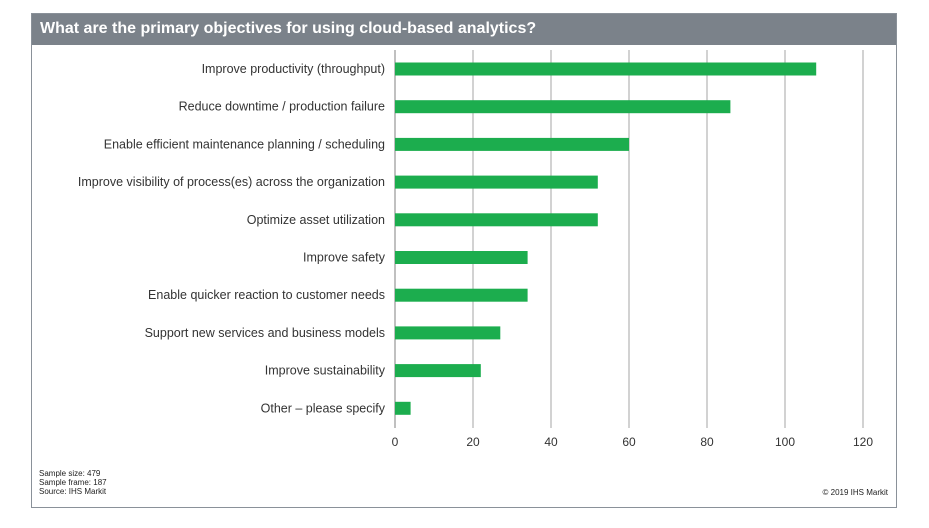  What do you see at coordinates (785, 442) in the screenshot?
I see `x-tick-label: 100` at bounding box center [785, 442].